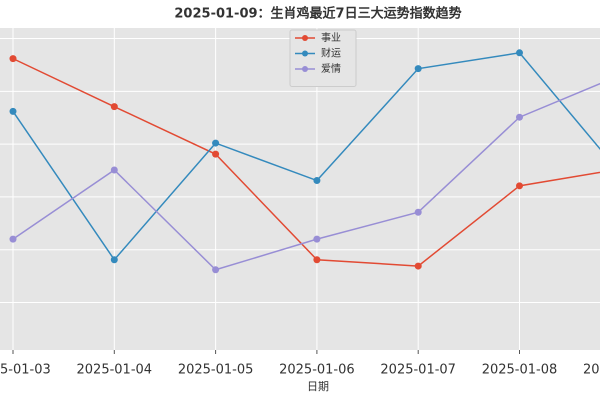  Describe the element at coordinates (418, 370) in the screenshot. I see `x-tick-label: 2025-01-07` at that location.